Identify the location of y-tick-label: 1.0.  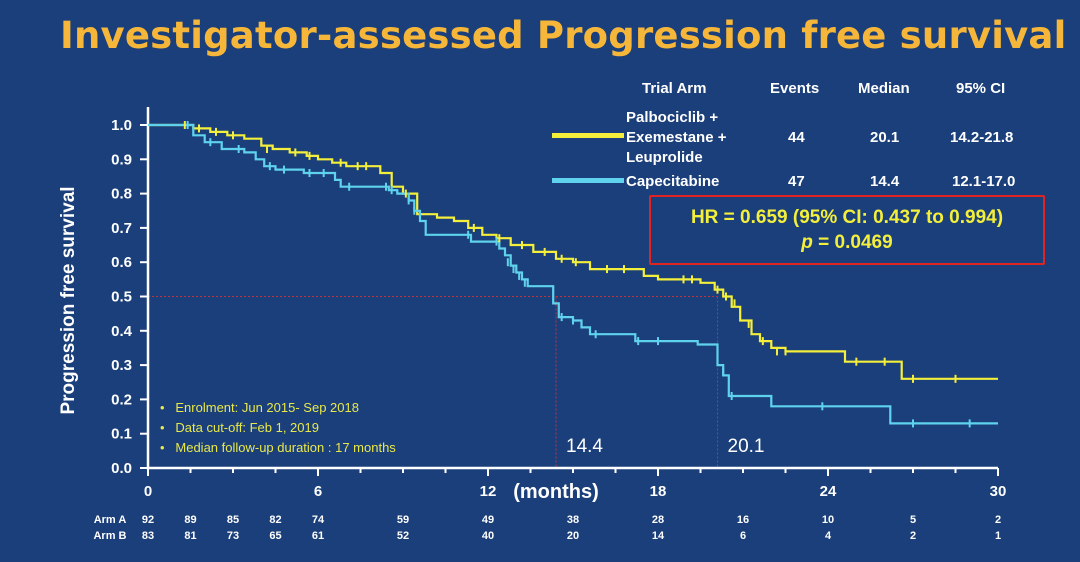
(121, 125).